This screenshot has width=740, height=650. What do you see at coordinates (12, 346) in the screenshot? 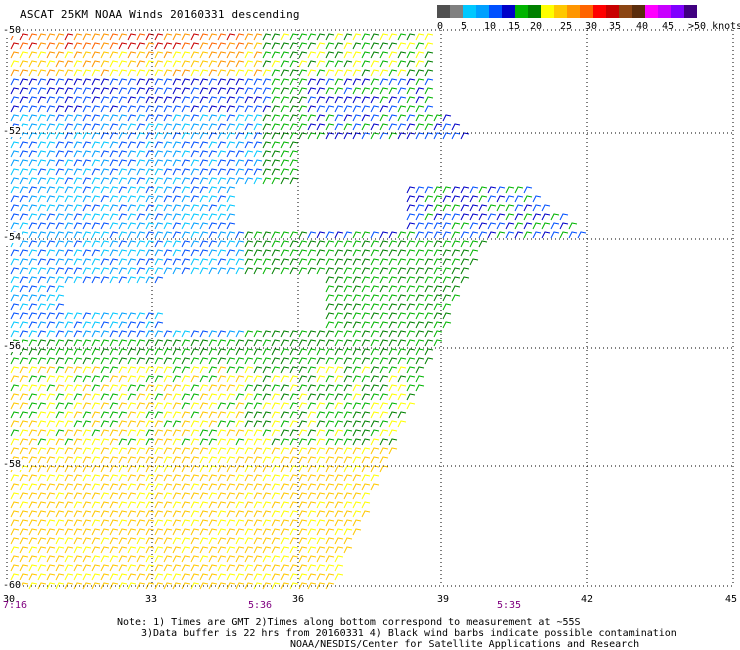
I see `lat-label-56: -56` at bounding box center [12, 346].